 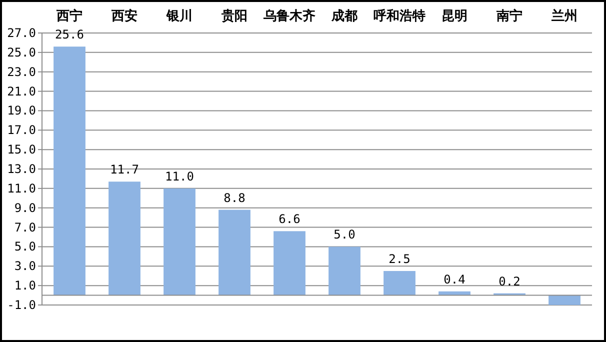 I want to click on y-tick-label: 19.0, so click(x=21, y=111).